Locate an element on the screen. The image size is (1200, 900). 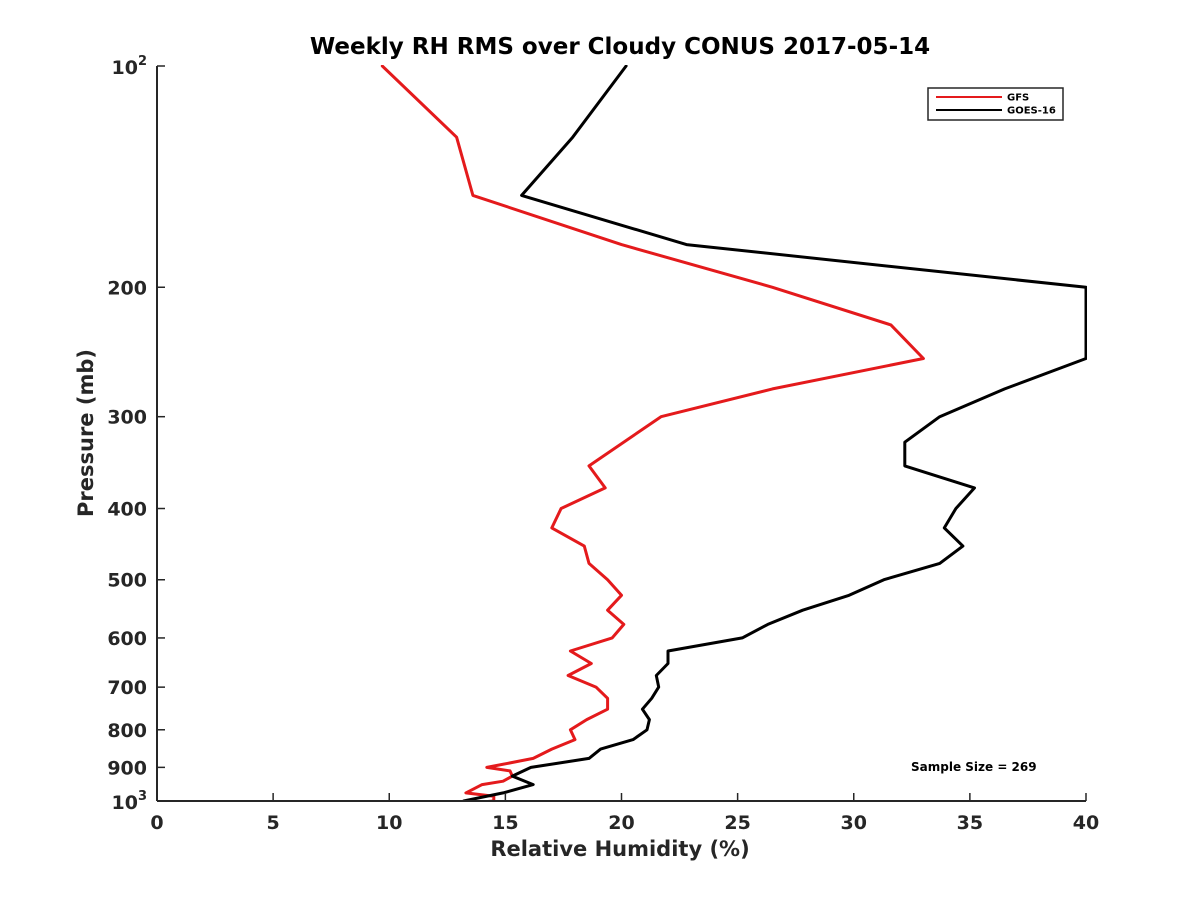
legend-label-gfs: GFS is located at coordinates (1018, 98).